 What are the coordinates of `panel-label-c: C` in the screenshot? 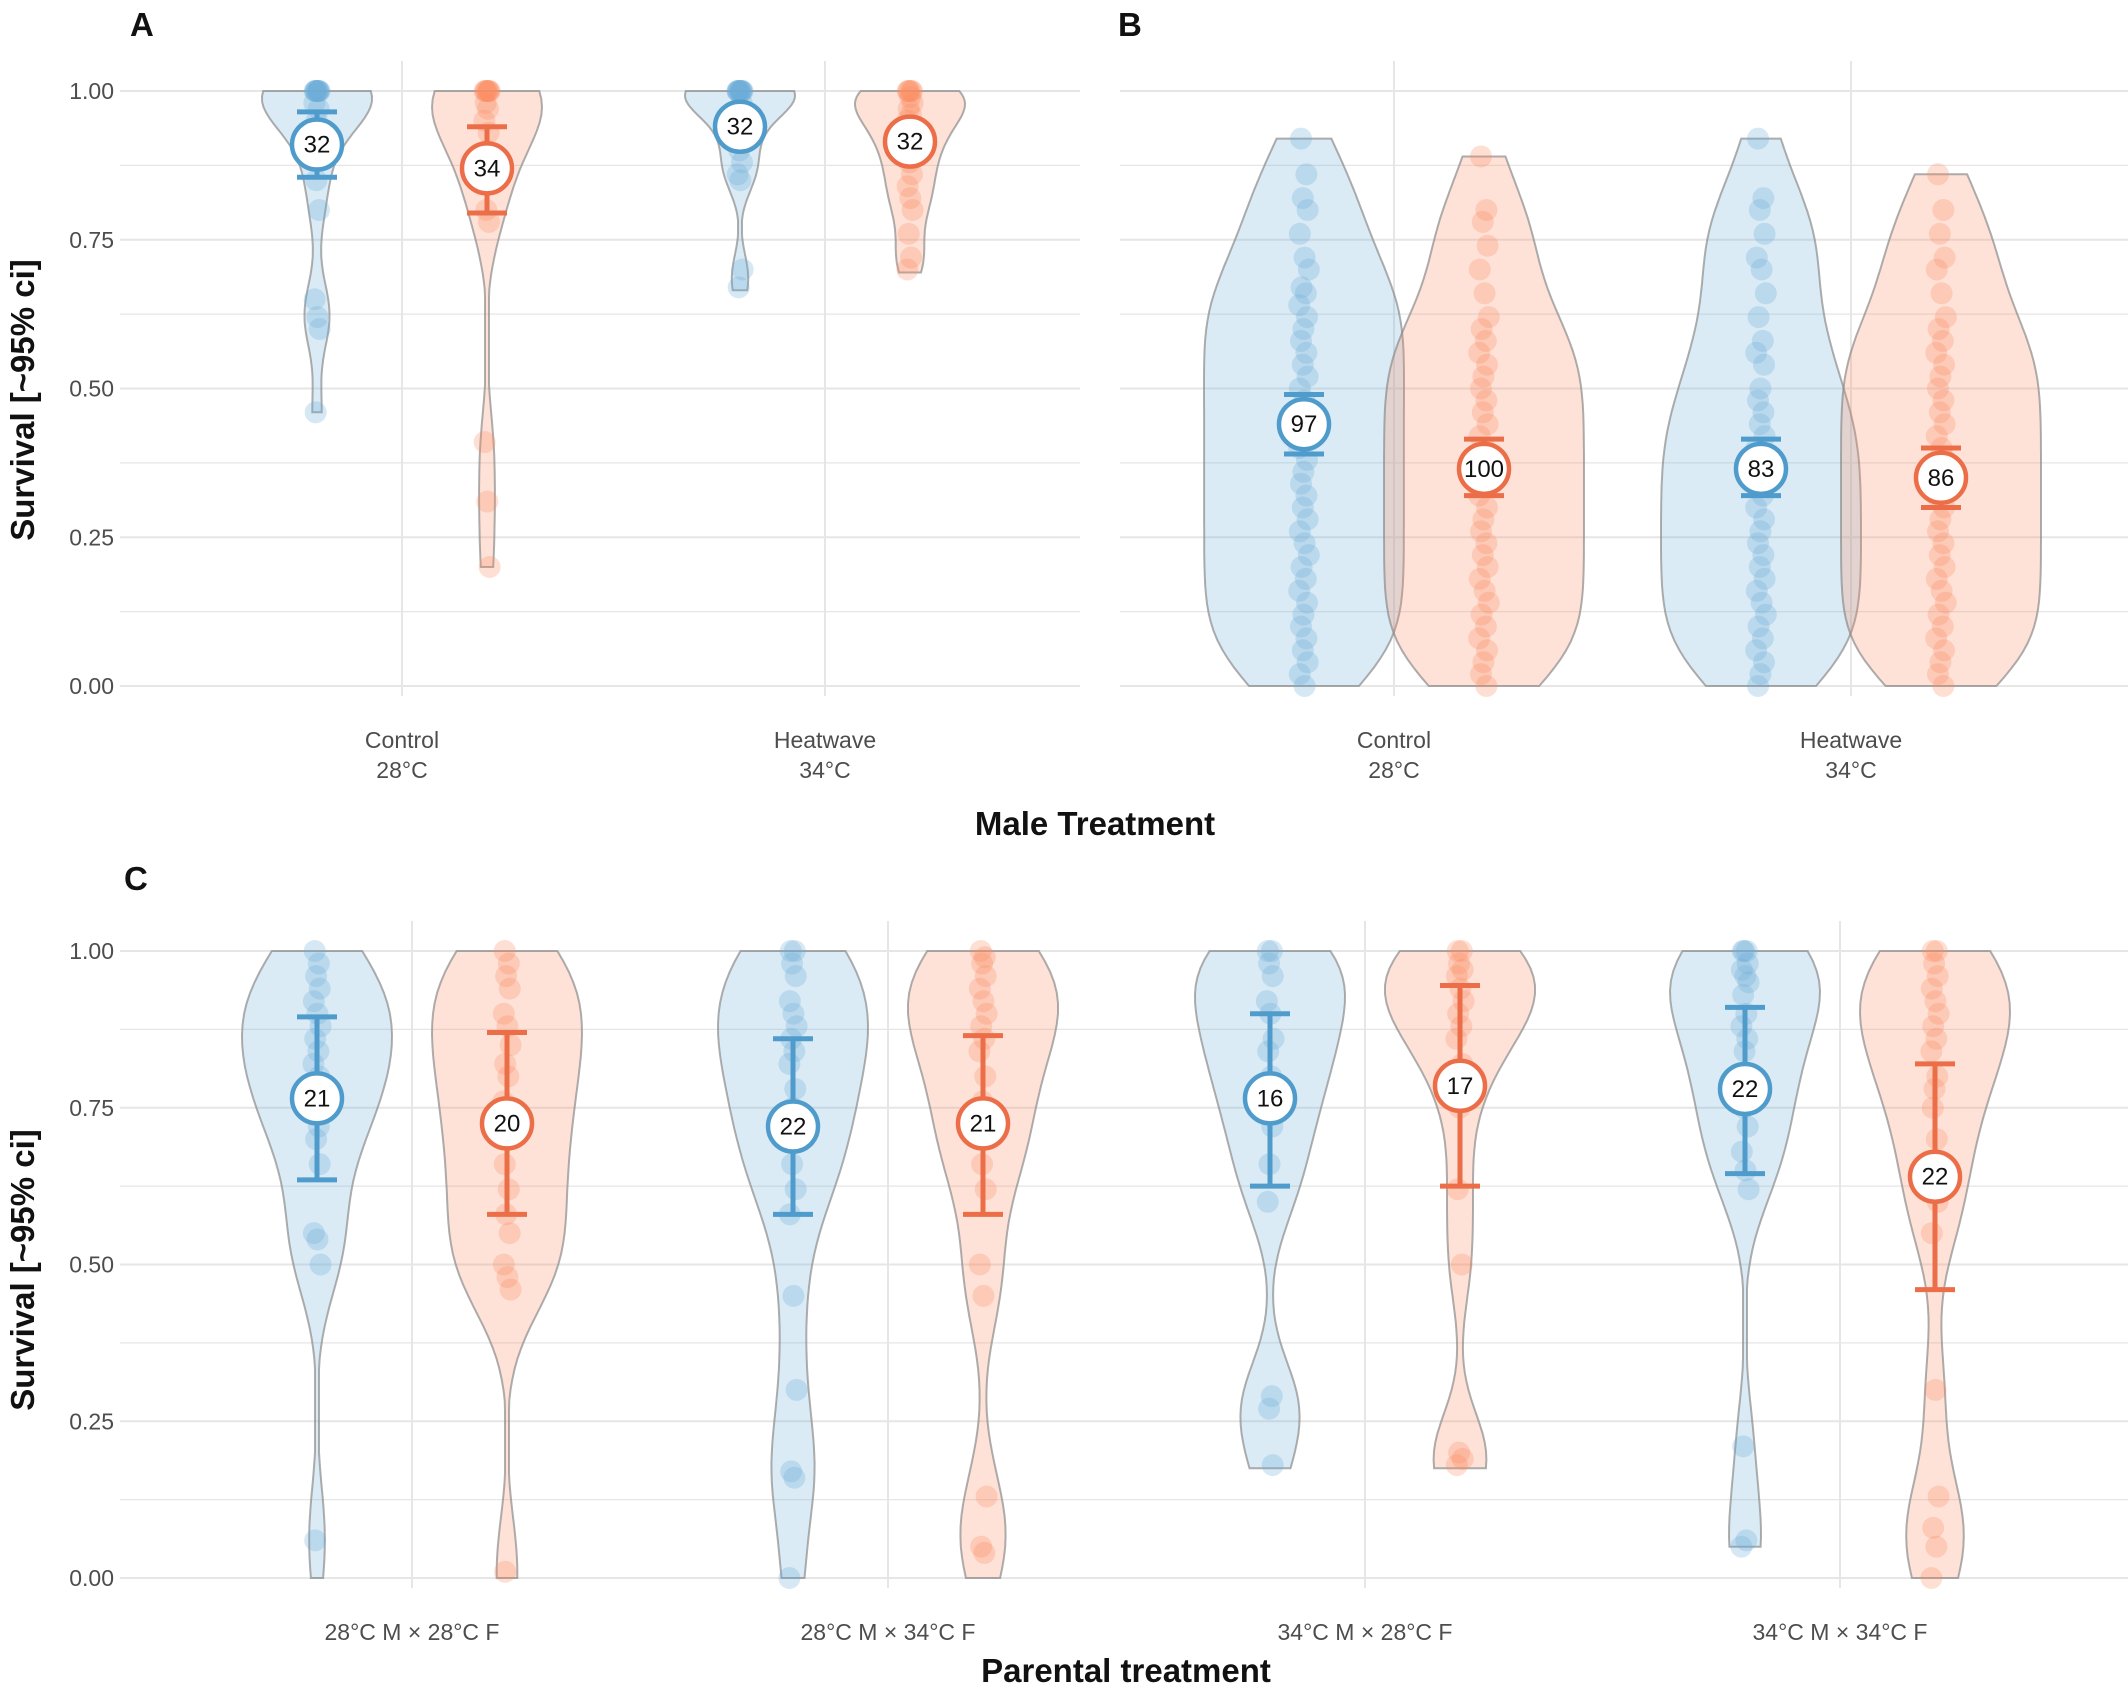 It's located at (136, 878).